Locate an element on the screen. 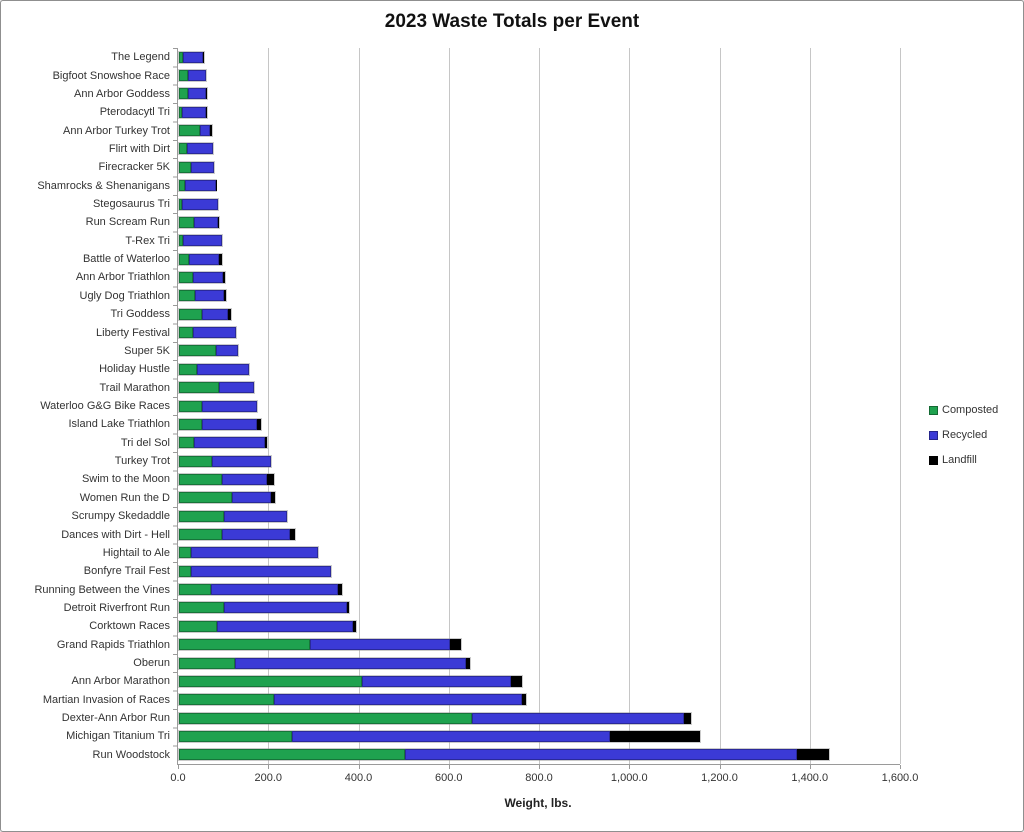 The width and height of the screenshot is (1024, 832). x-tick-label: 1,000.0 is located at coordinates (629, 778).